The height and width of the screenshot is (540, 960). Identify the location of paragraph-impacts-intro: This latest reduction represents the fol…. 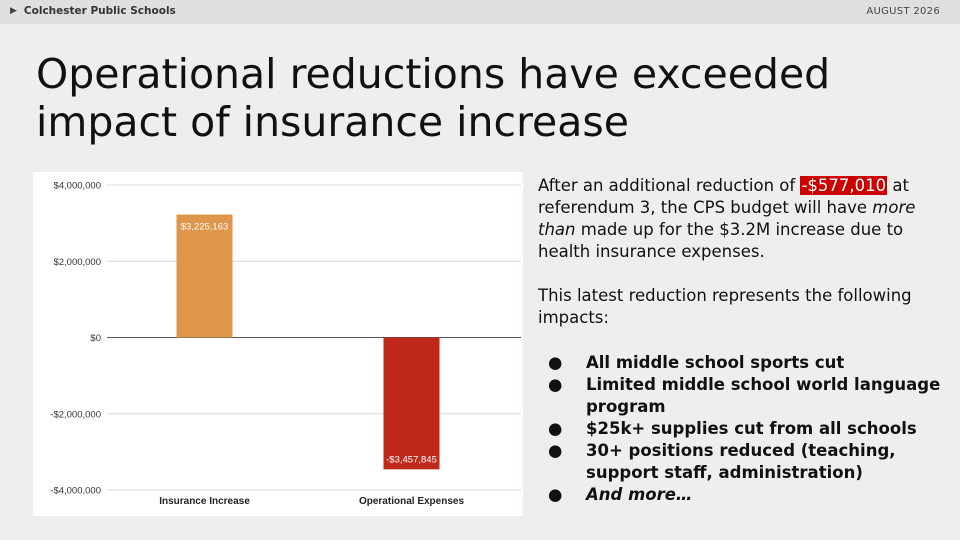
(725, 306).